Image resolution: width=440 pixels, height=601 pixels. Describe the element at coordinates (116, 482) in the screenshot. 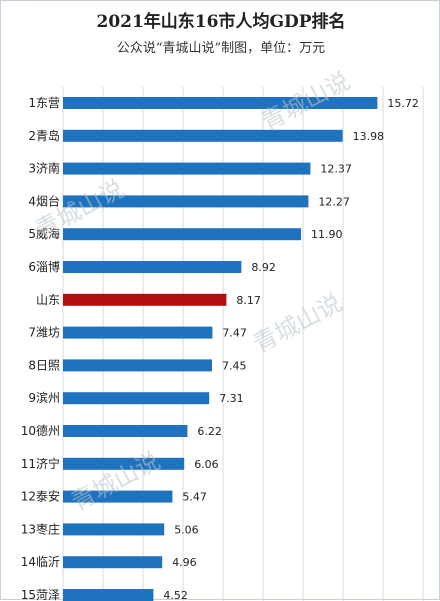

I see `watermark: 青城山说` at that location.